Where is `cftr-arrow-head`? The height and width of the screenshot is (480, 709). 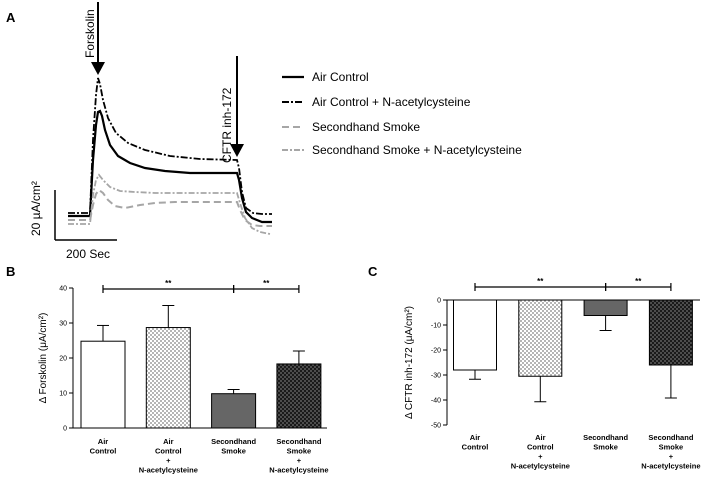 cftr-arrow-head is located at coordinates (237, 150).